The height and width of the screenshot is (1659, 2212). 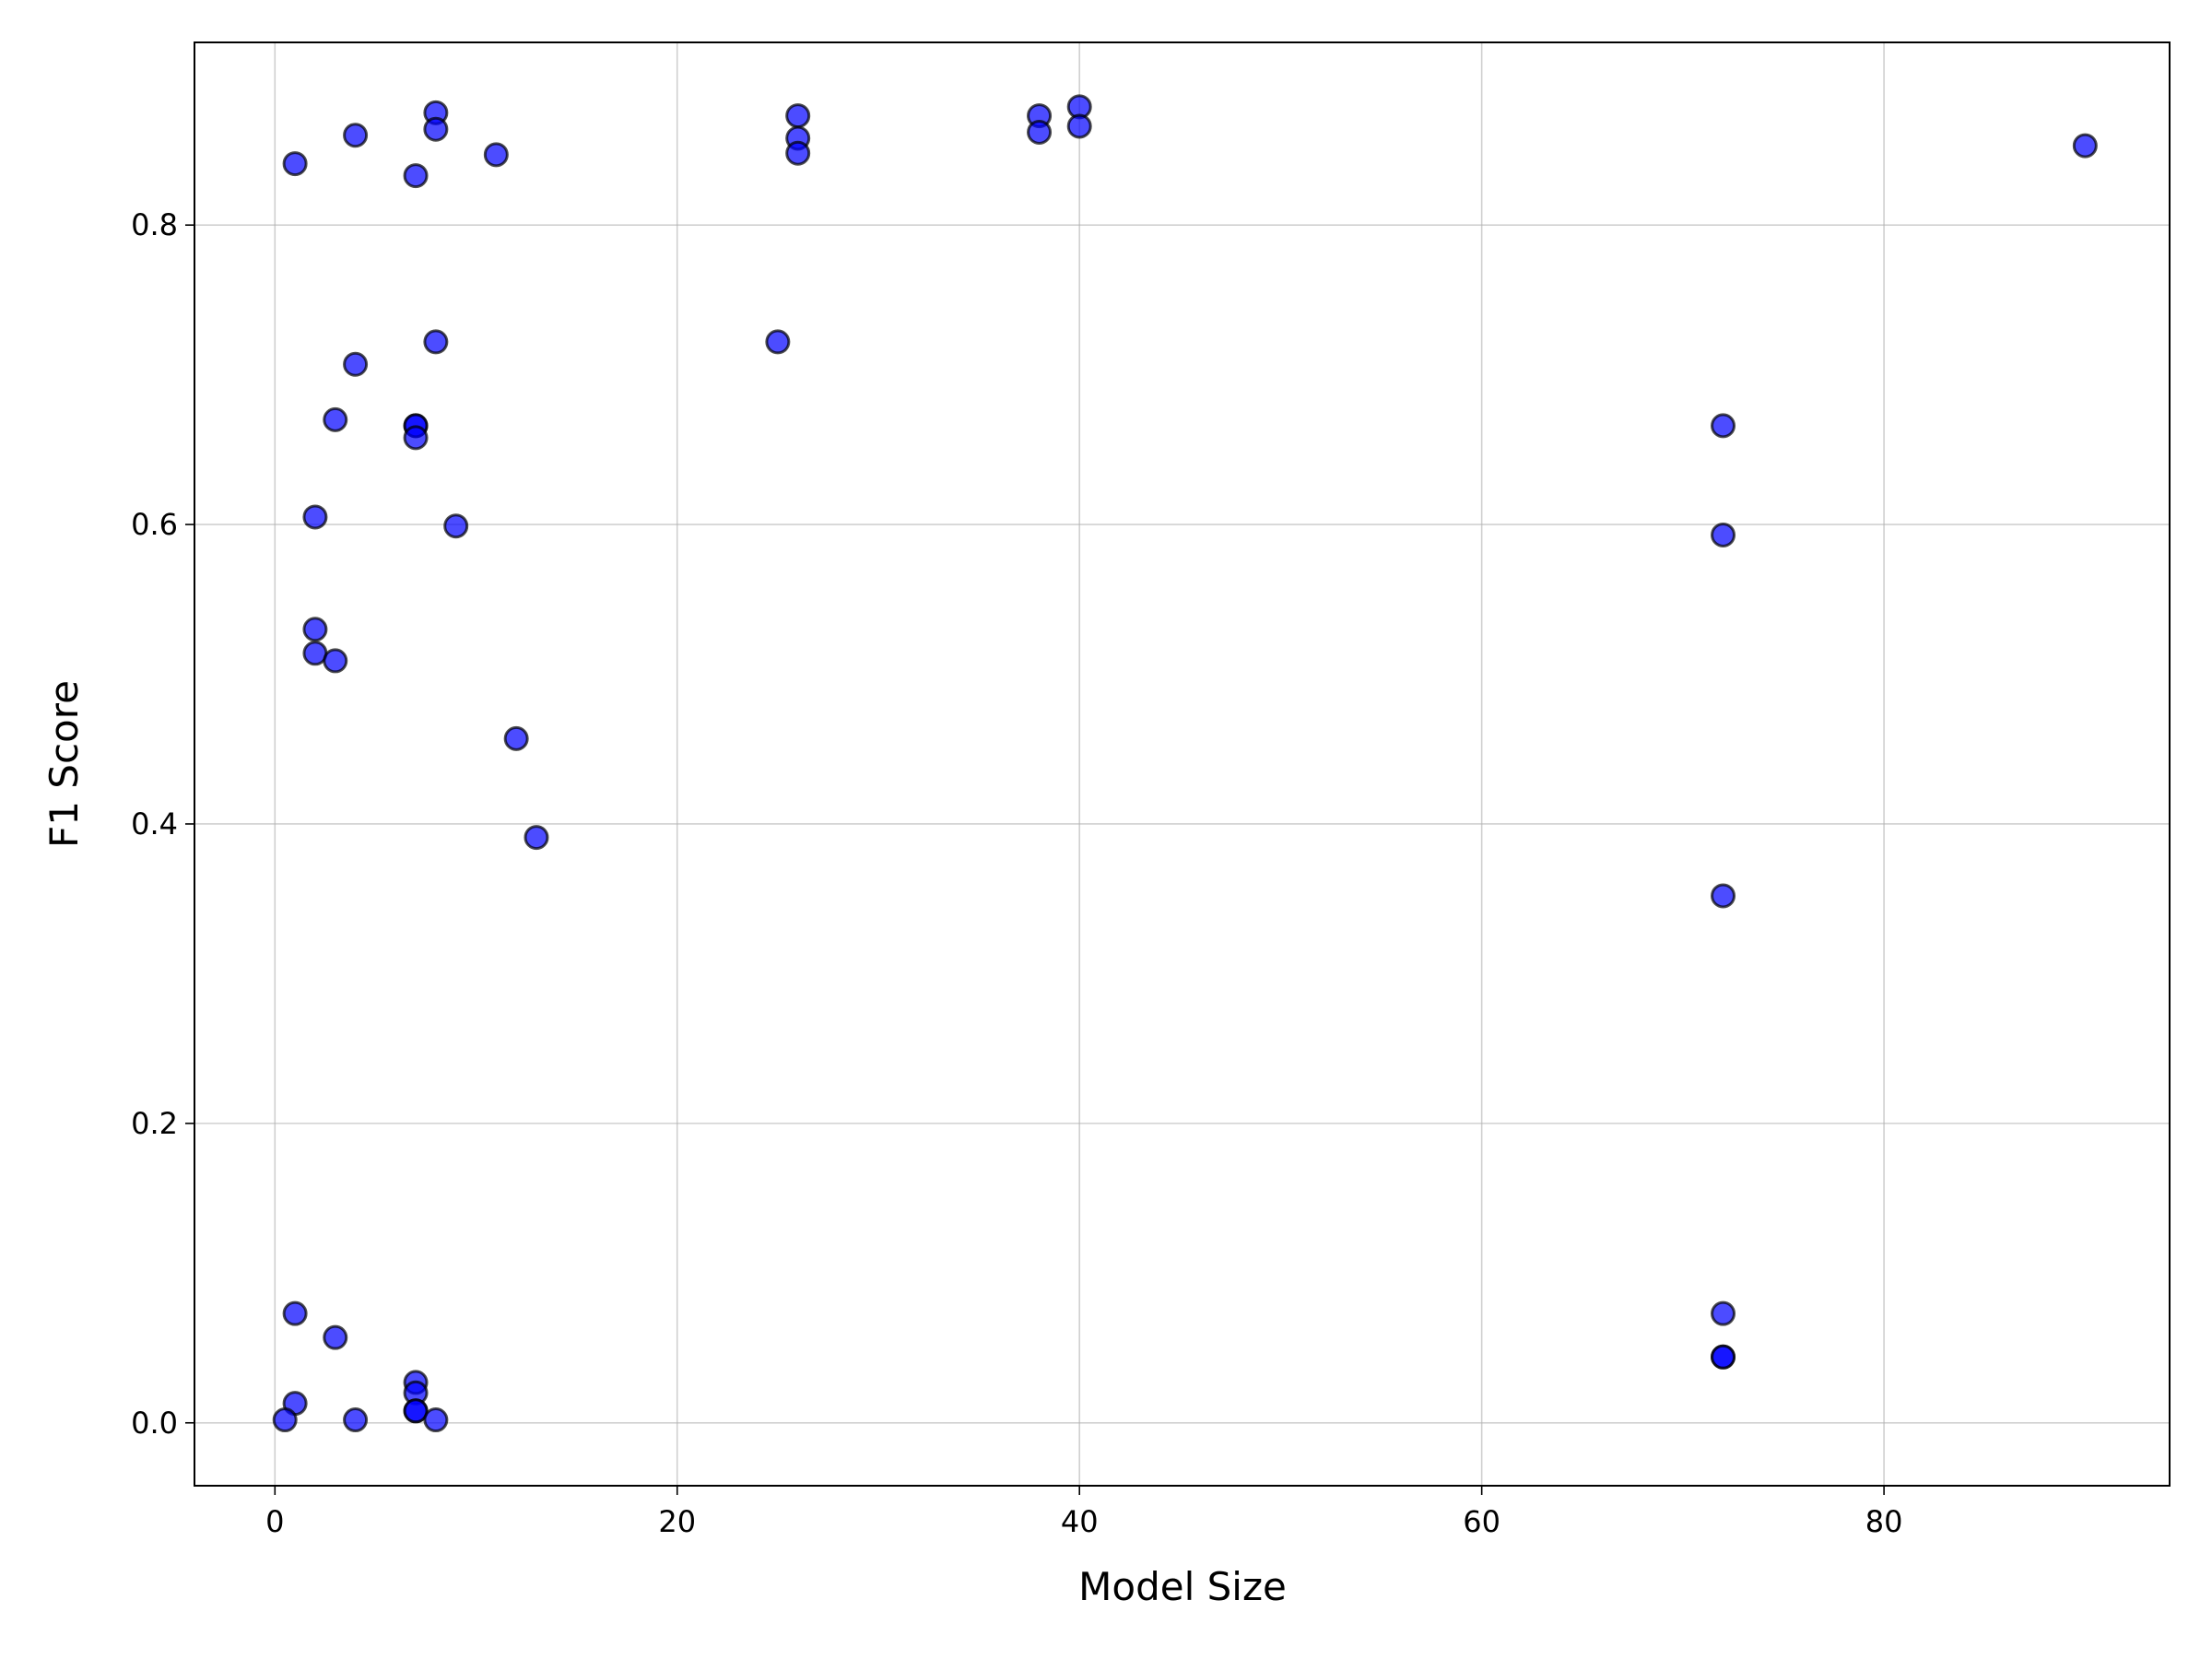 I want to click on x-axis-label: Model Size, so click(x=1182, y=1586).